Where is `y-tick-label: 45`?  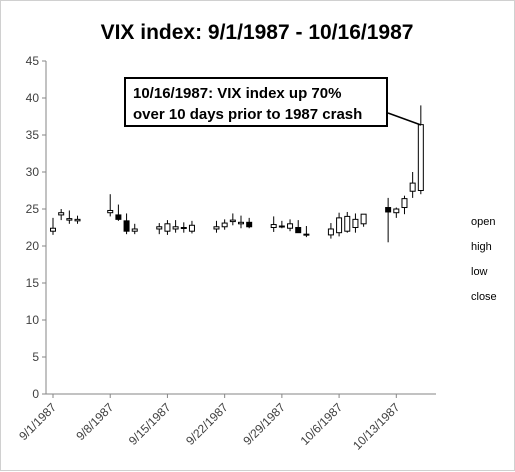
y-tick-label: 45 is located at coordinates (33, 61).